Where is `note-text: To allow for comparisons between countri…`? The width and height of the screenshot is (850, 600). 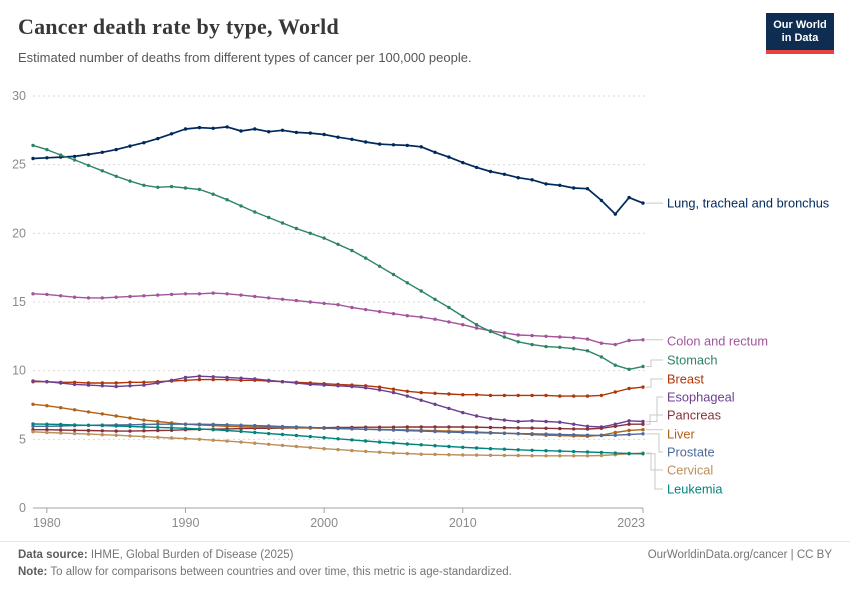
note-text: To allow for comparisons between countri… is located at coordinates (279, 572).